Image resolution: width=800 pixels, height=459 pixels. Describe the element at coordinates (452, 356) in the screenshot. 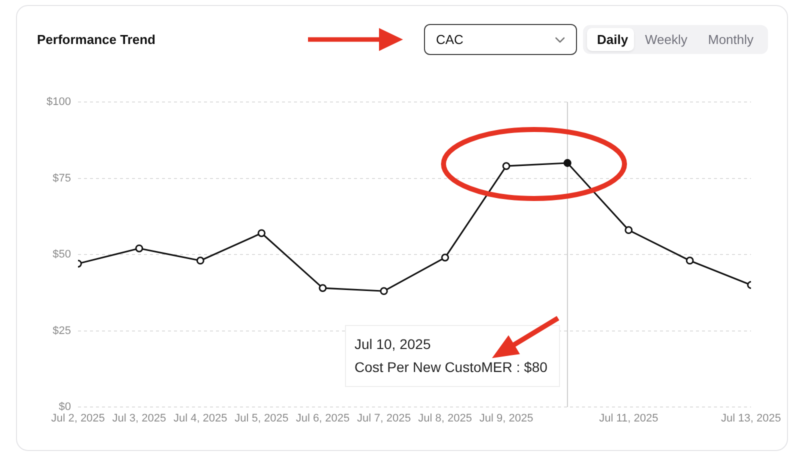

I see `tooltip: Jul 10, 2025 Cost Per New CustoMER : $80` at that location.